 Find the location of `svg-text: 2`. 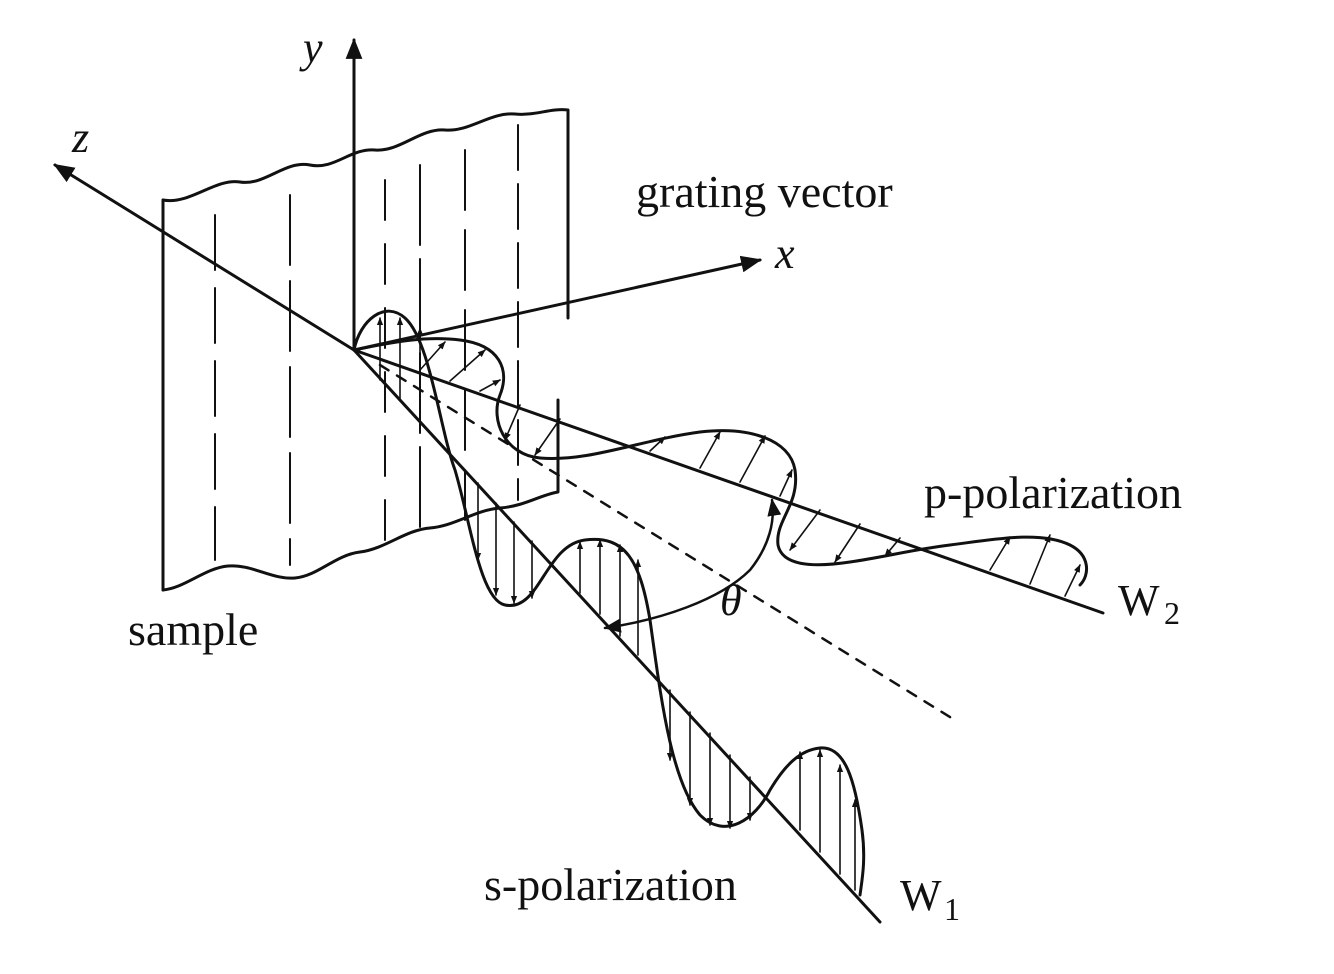

svg-text: 2 is located at coordinates (1172, 613).